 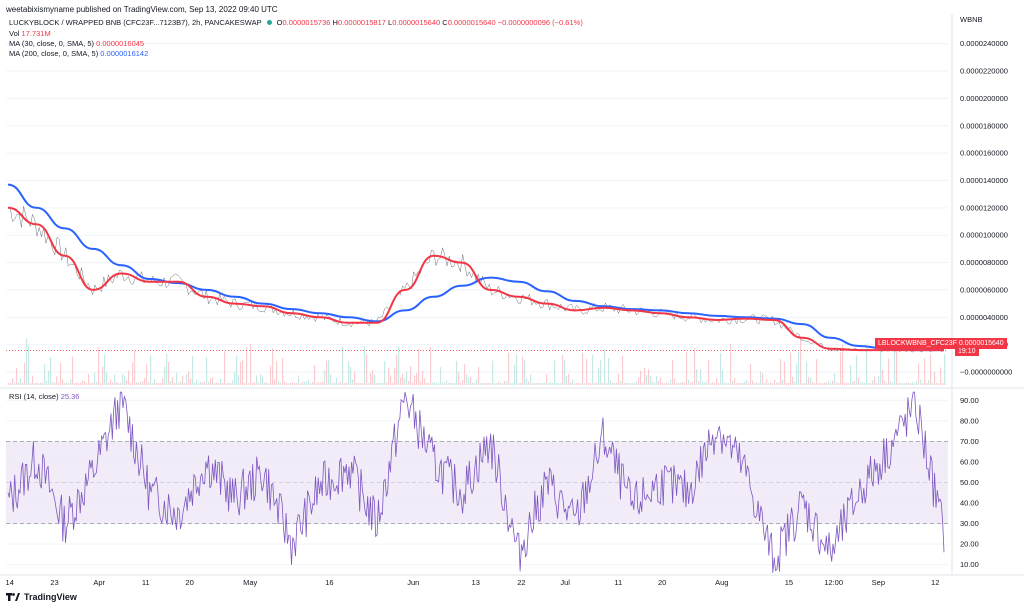 What do you see at coordinates (54, 53) in the screenshot?
I see `ma200-label: MA (200, close, 0, SMA, 5)` at bounding box center [54, 53].